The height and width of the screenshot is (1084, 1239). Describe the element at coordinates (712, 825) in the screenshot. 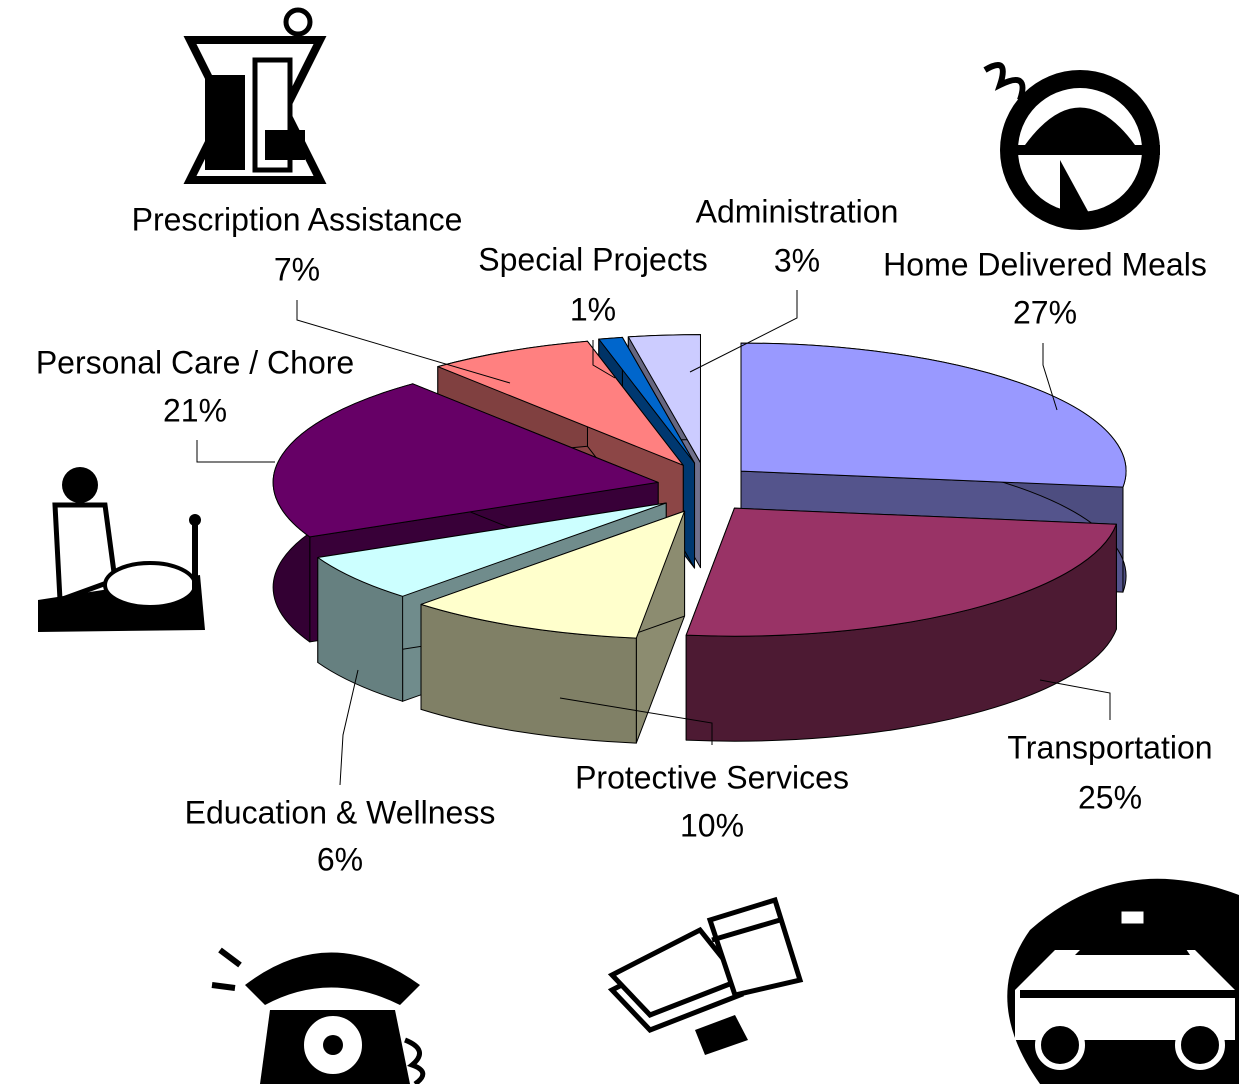

I see `value-label: 10%` at that location.